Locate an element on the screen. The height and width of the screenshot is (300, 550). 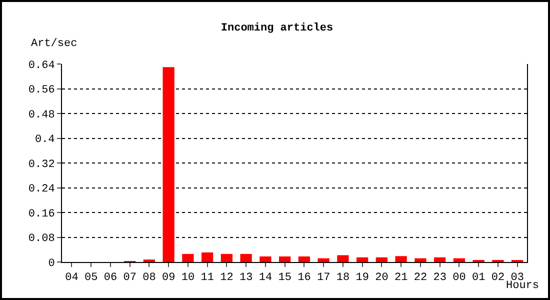
x-tick-label: 09 is located at coordinates (169, 278).